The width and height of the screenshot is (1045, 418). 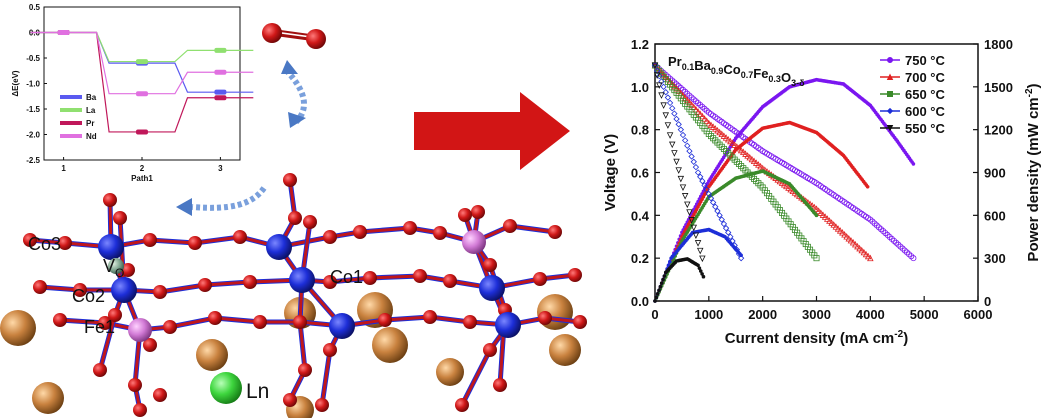 I want to click on inset-legend-label: Pr, so click(x=90, y=123).